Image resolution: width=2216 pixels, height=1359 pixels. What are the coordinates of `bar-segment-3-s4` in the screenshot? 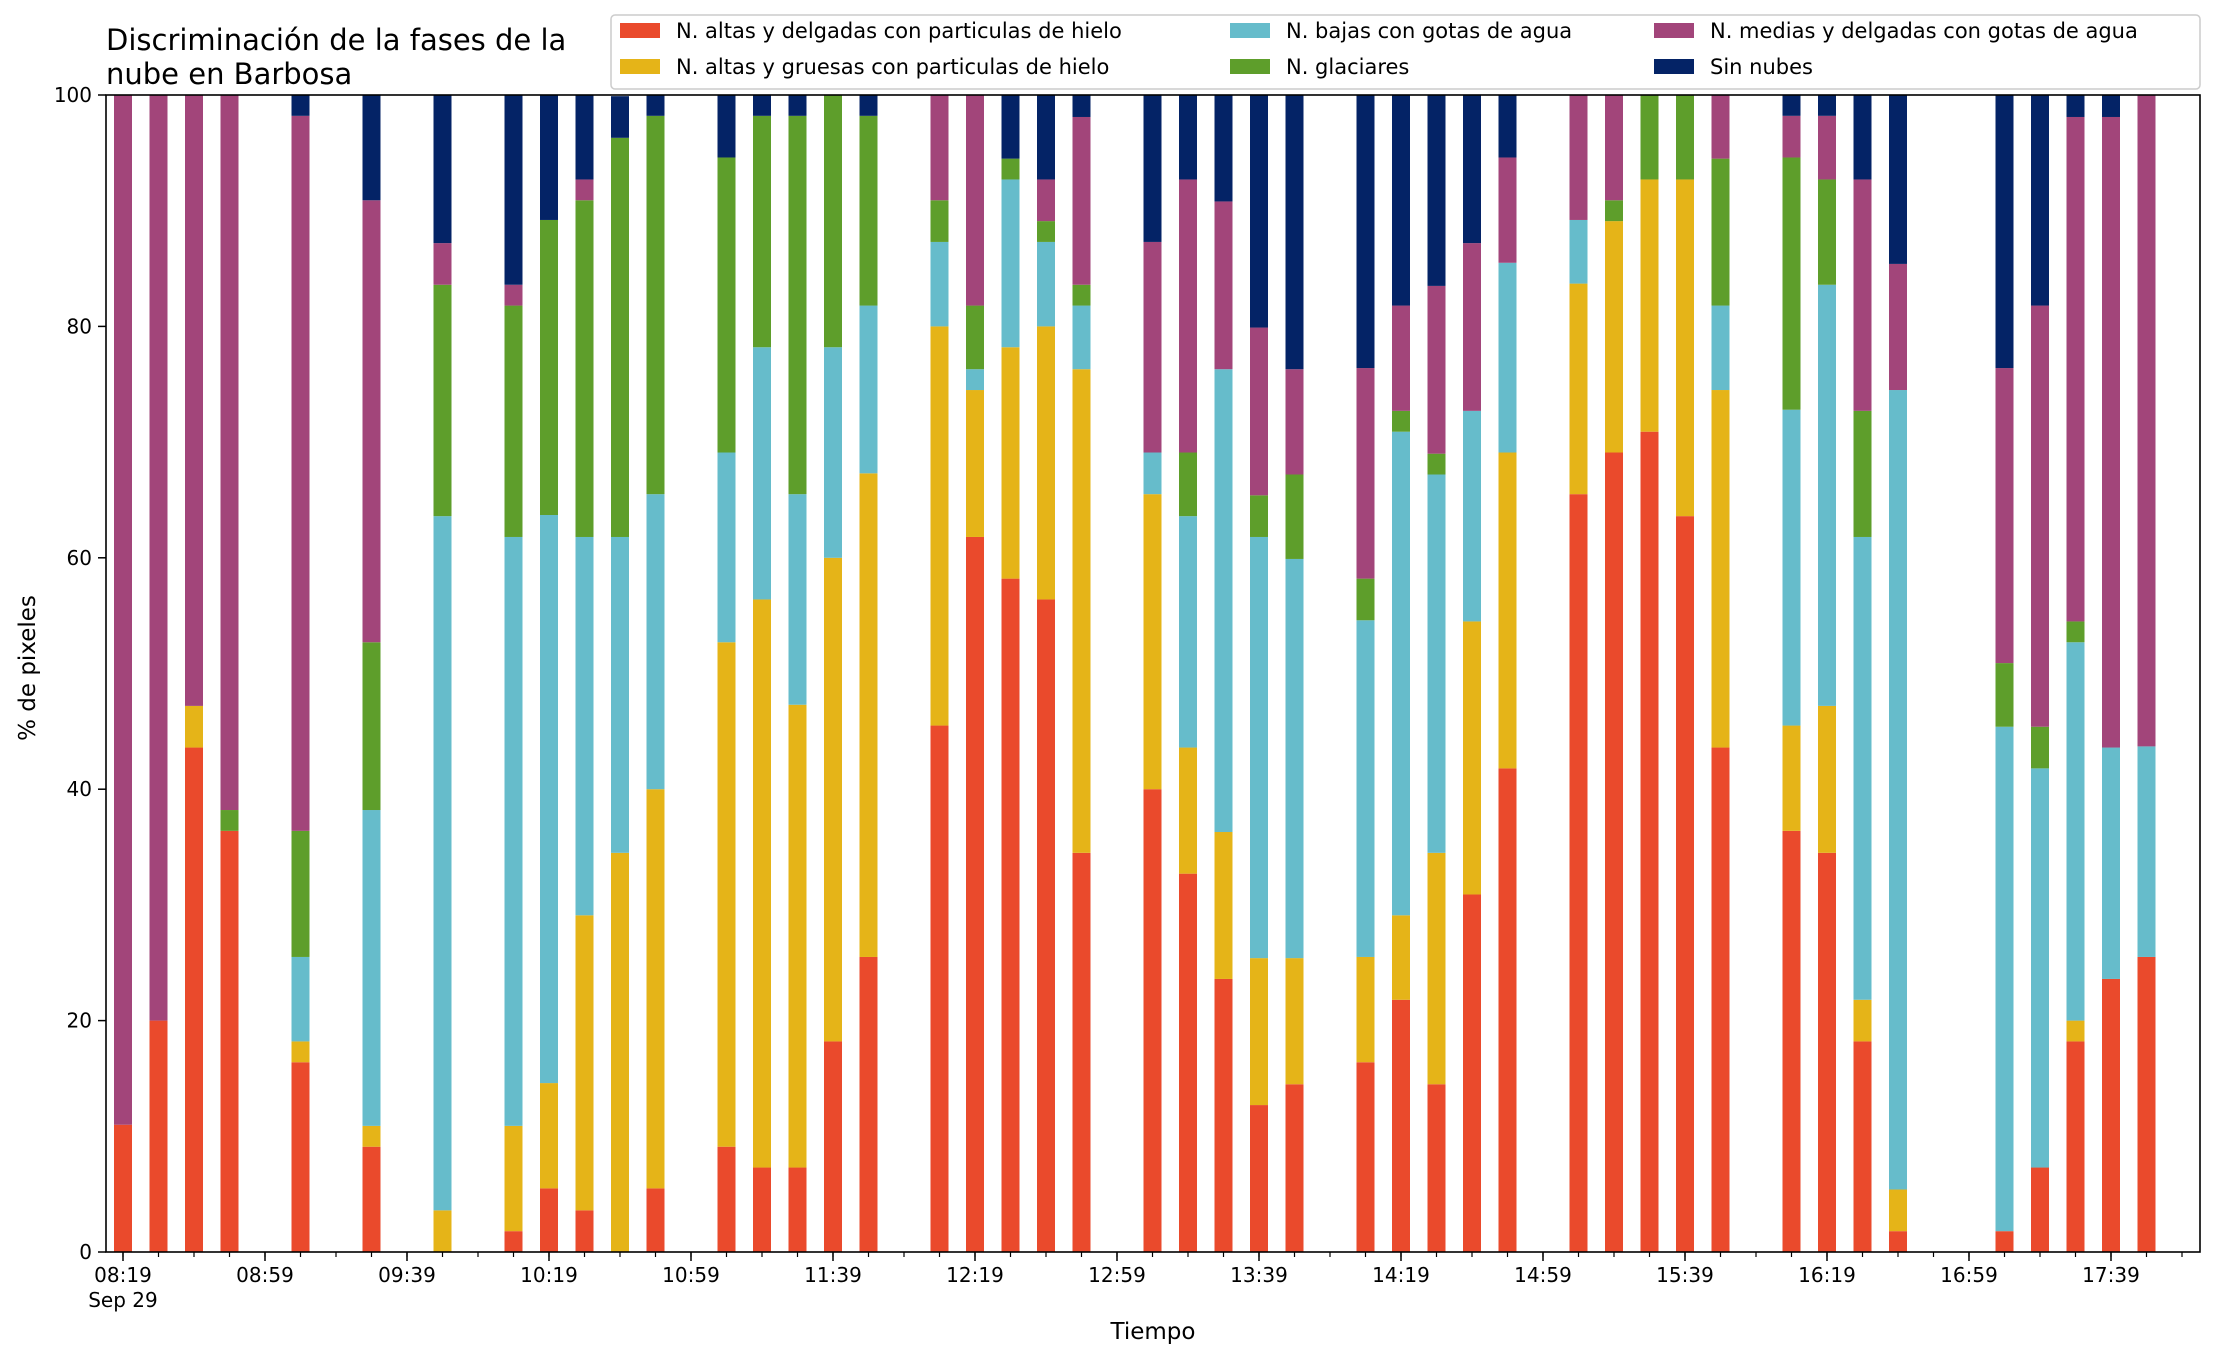 It's located at (229, 453).